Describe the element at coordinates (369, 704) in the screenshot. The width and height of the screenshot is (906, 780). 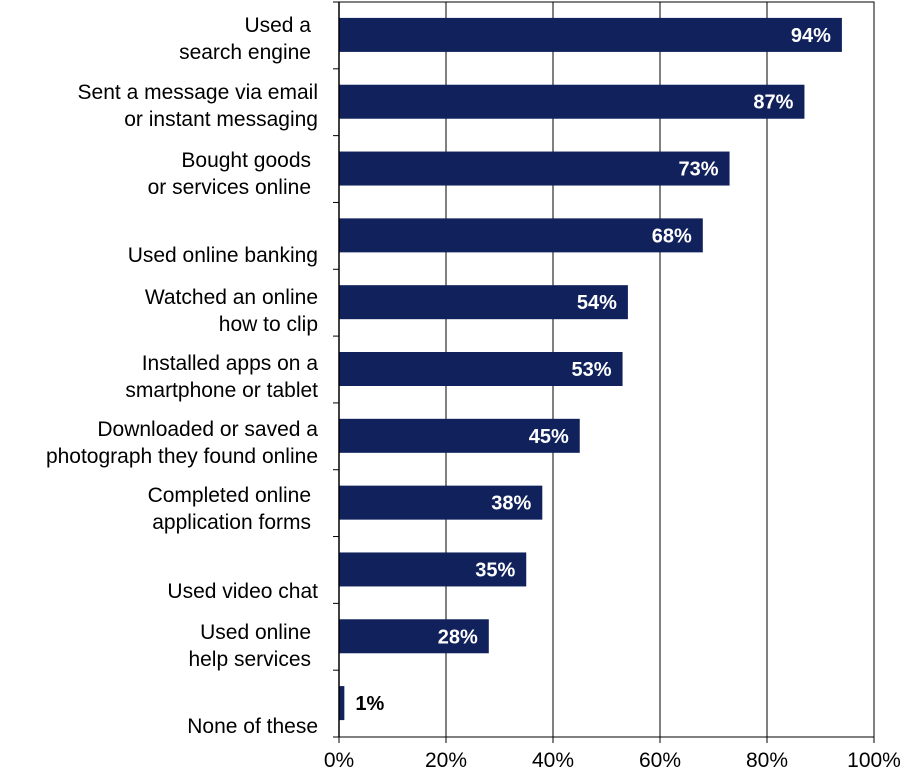
I see `bar-value-label: 1%` at that location.